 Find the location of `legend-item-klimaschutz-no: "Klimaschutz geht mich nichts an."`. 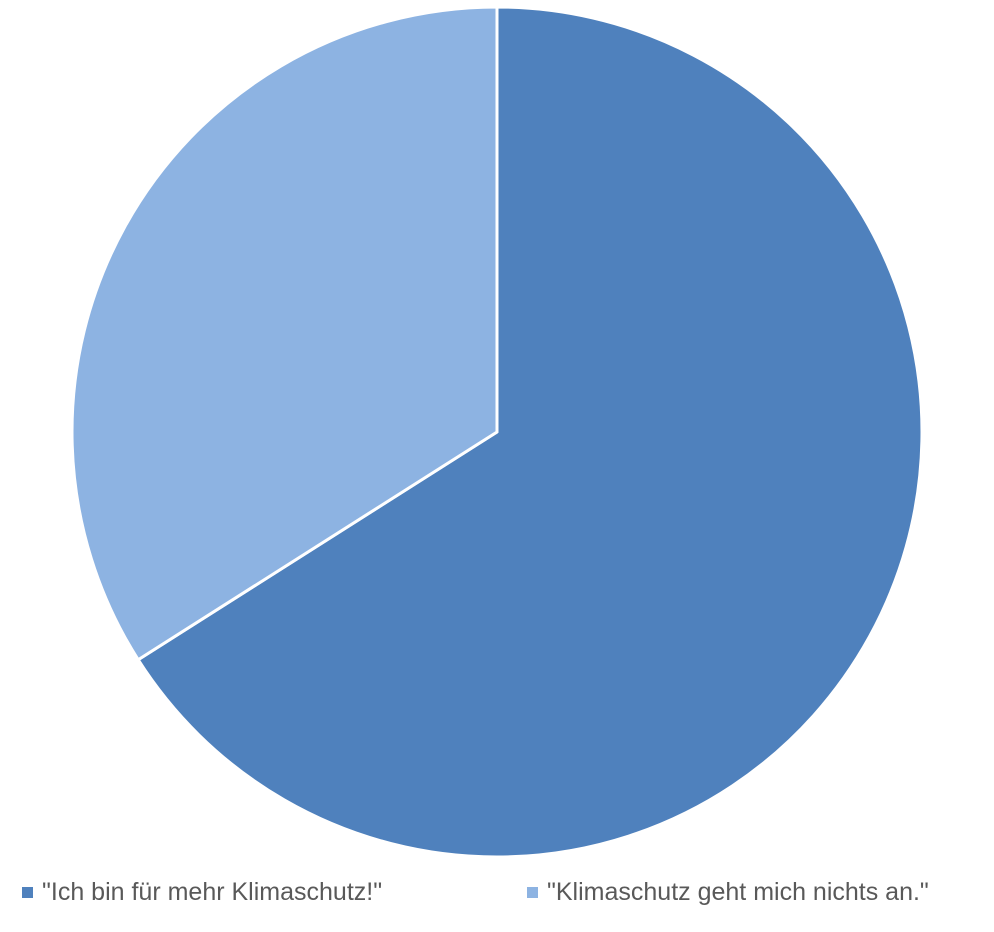

legend-item-klimaschutz-no: "Klimaschutz geht mich nichts an." is located at coordinates (728, 892).